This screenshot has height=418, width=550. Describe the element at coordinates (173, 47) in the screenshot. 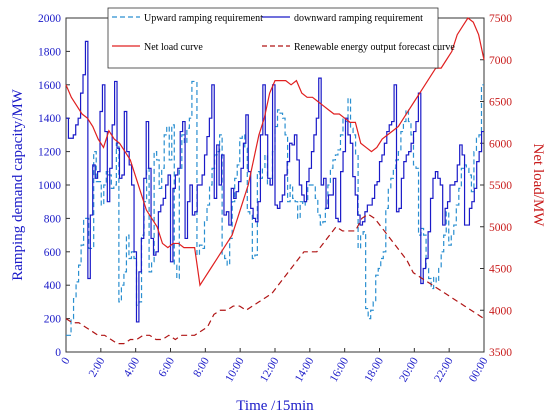

I see `legend-net-label: Net load curve` at that location.